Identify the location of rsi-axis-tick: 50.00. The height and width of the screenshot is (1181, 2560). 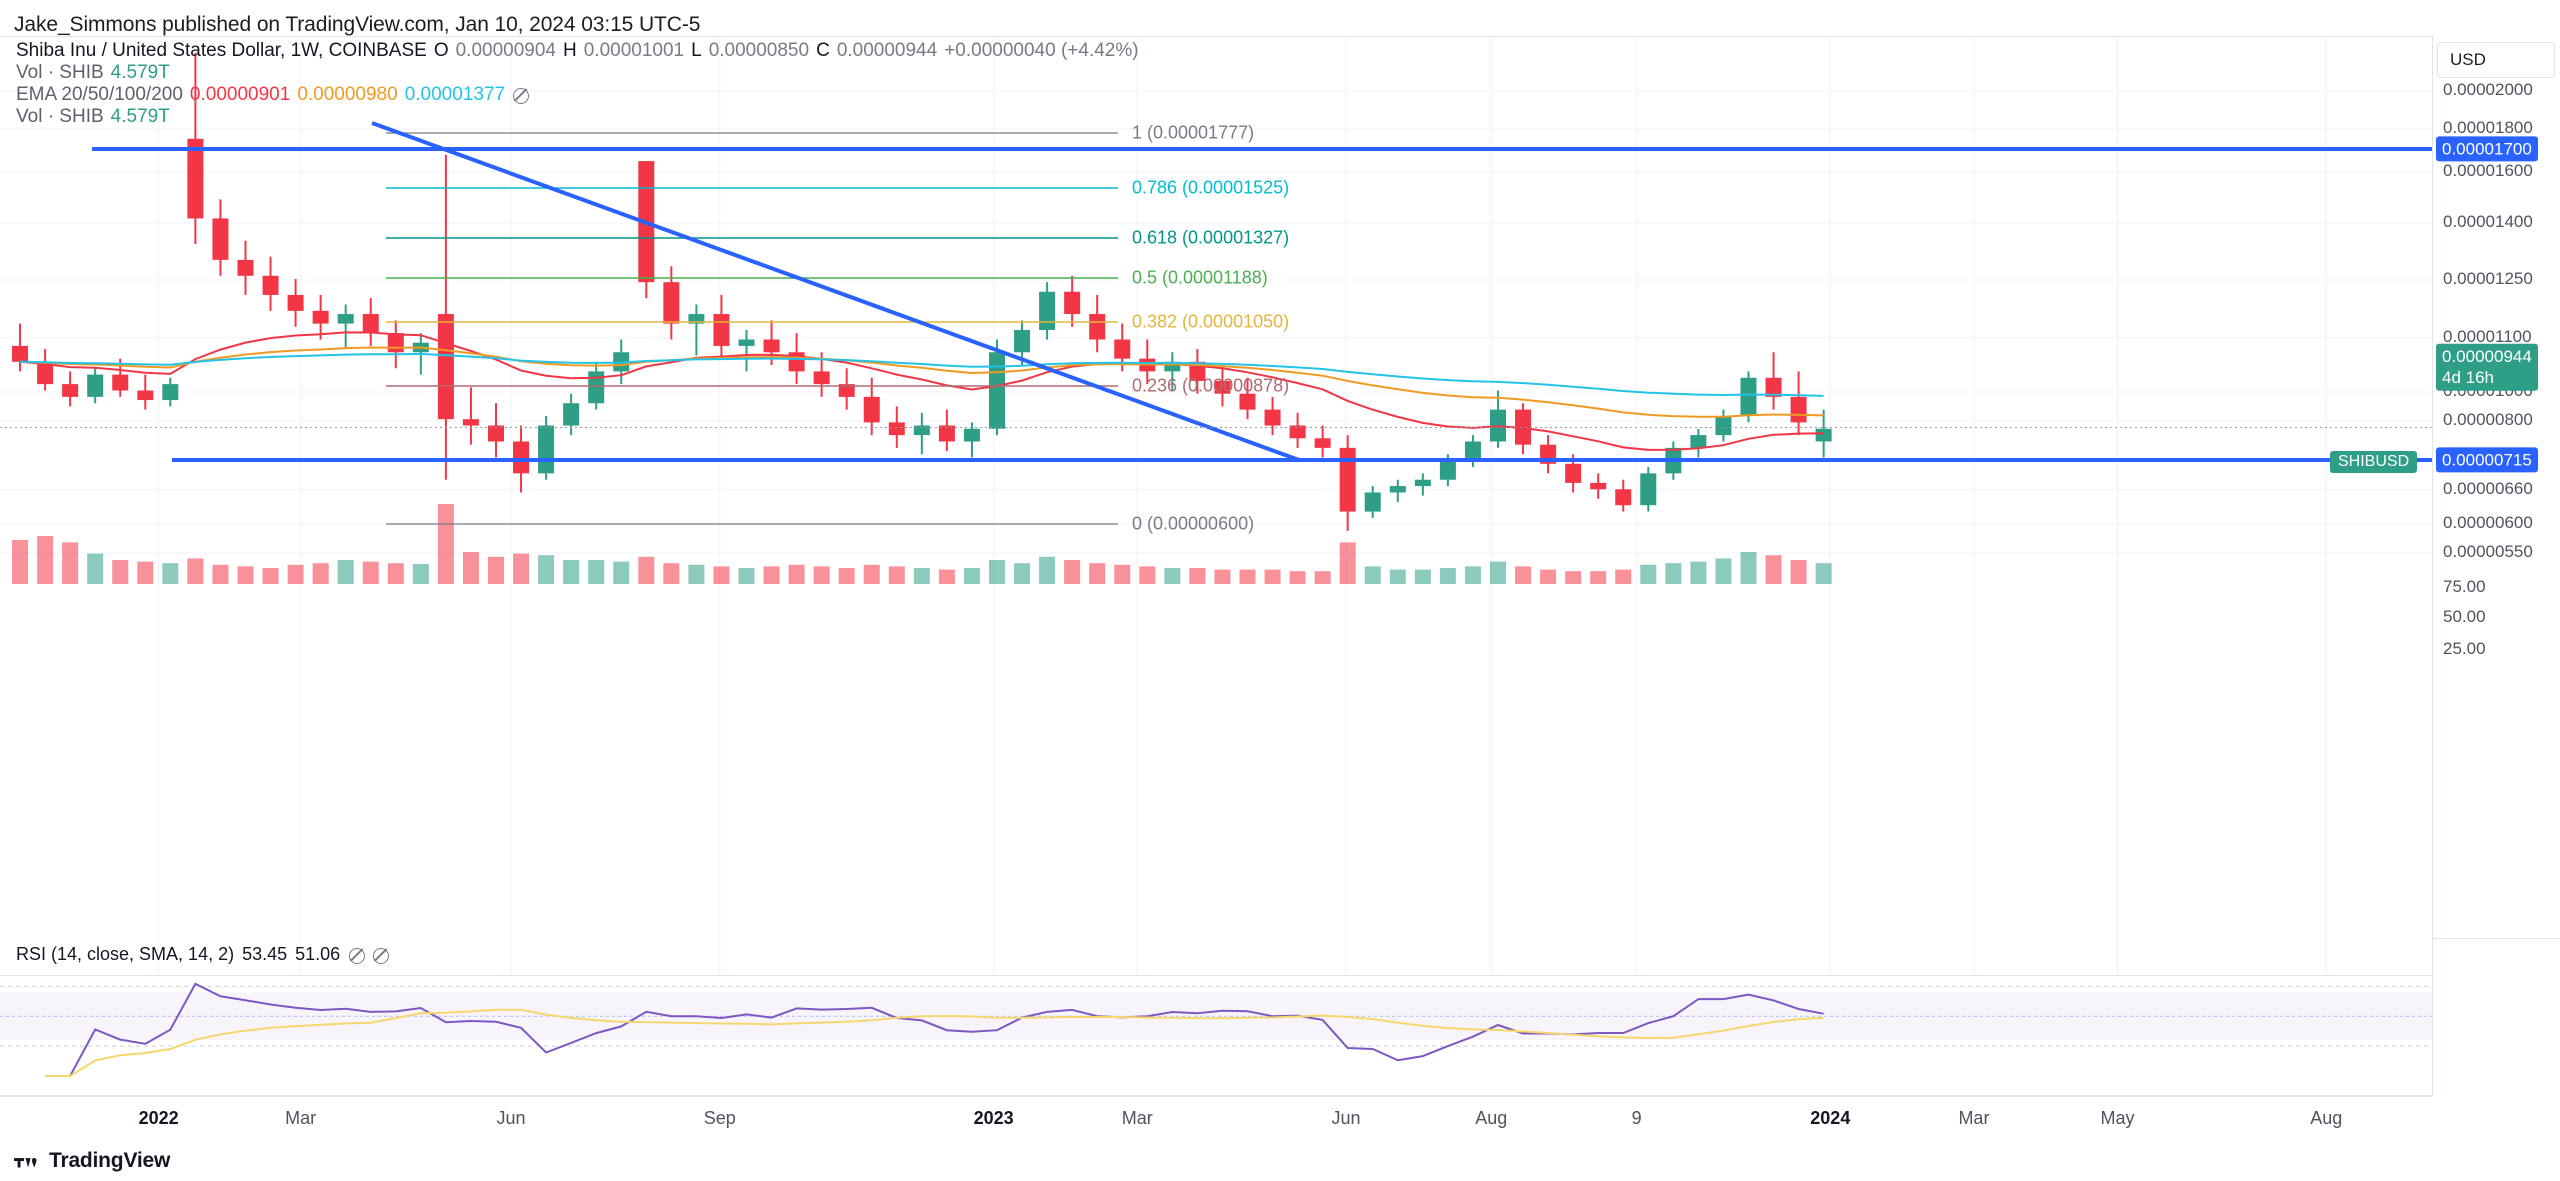
(2464, 616).